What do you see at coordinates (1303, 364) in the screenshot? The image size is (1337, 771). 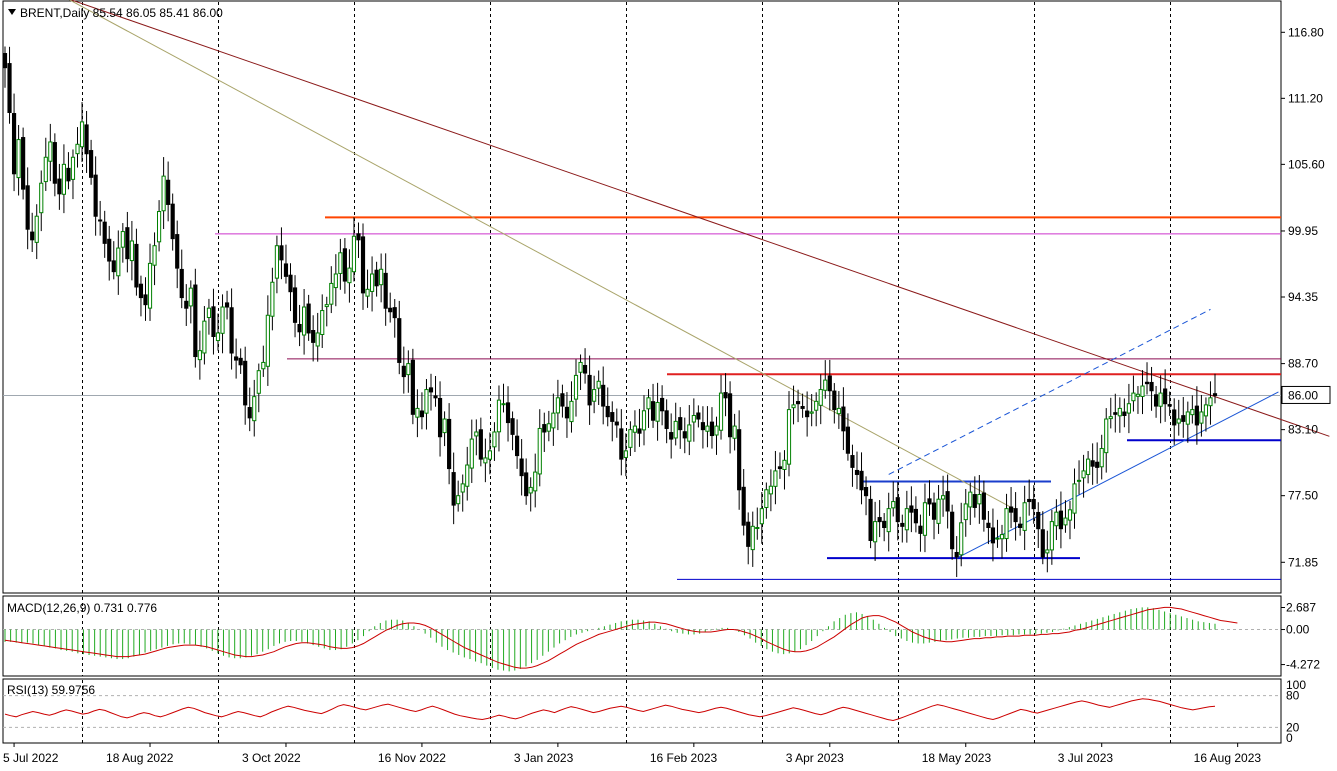 I see `price-tick-label: 88.70` at bounding box center [1303, 364].